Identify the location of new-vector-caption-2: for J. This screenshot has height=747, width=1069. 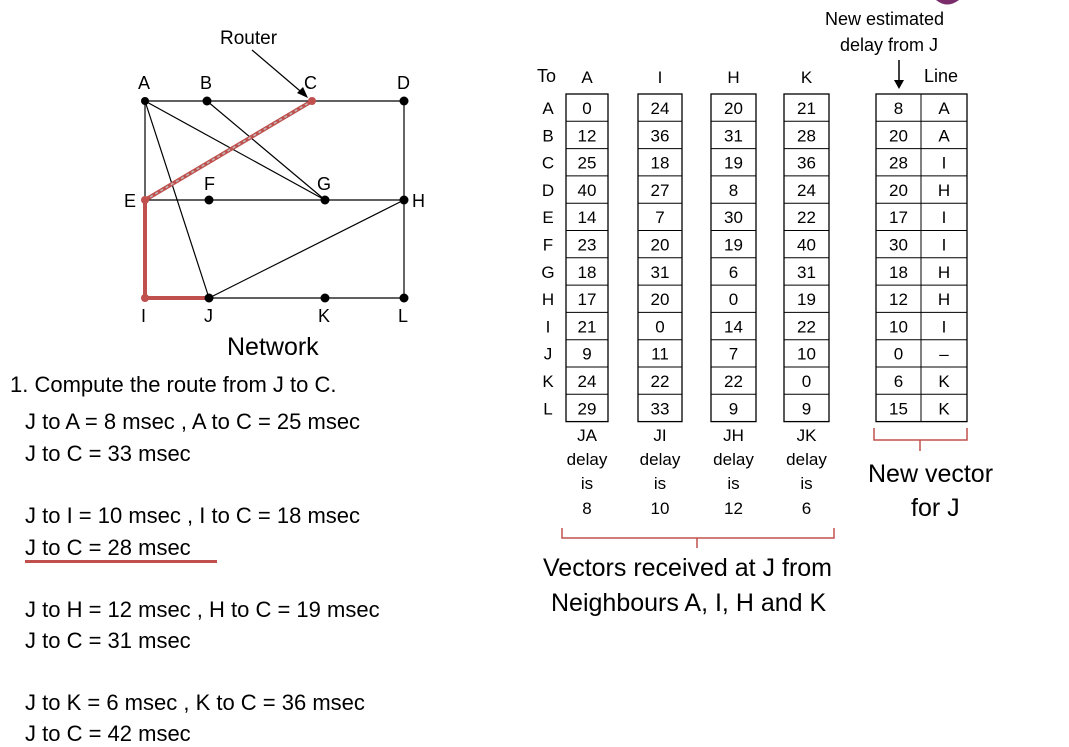
(935, 508).